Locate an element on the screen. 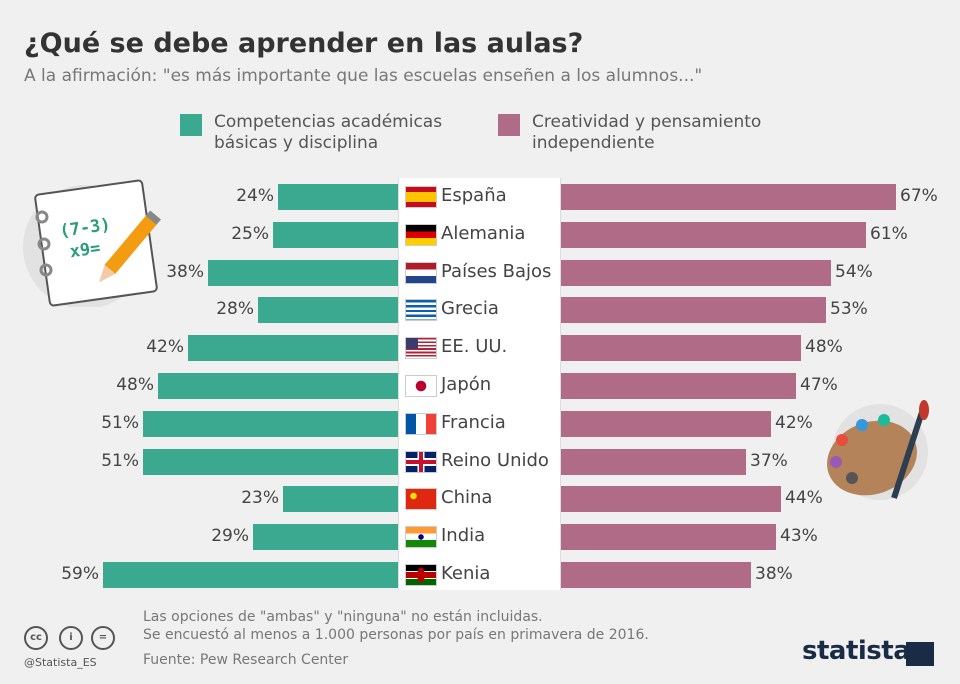 This screenshot has width=960, height=684. flag-cn-icon is located at coordinates (421, 499).